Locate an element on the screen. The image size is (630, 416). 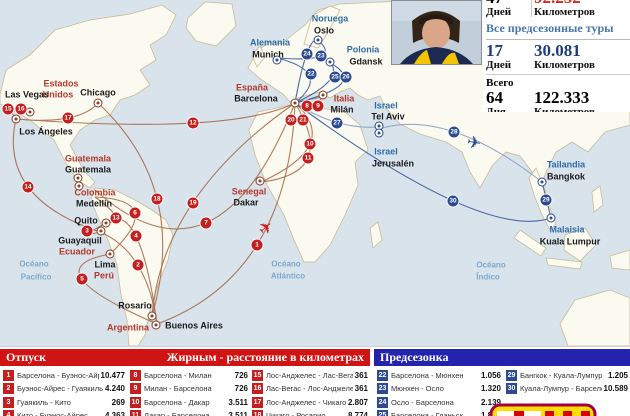
route-stop-6: 6 is located at coordinates (135, 213).